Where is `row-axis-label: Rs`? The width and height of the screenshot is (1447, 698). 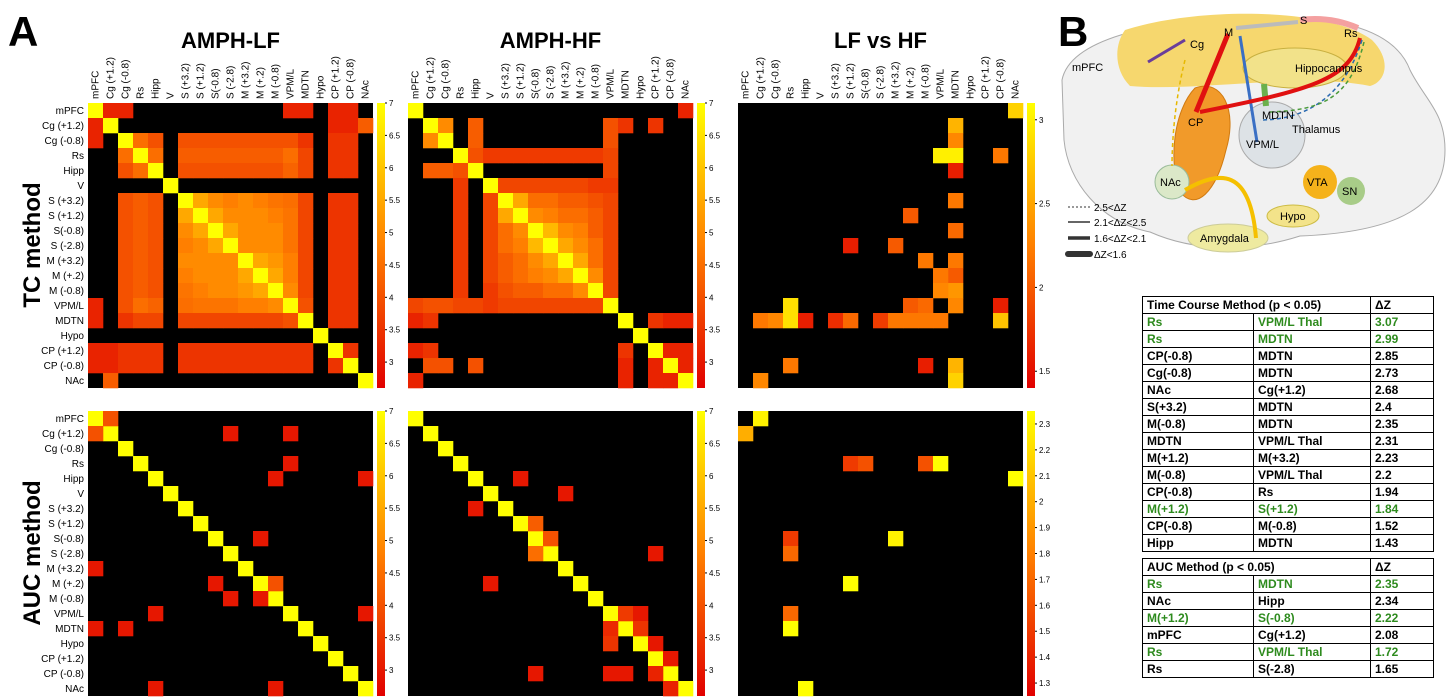
row-axis-label: Rs is located at coordinates (78, 464).